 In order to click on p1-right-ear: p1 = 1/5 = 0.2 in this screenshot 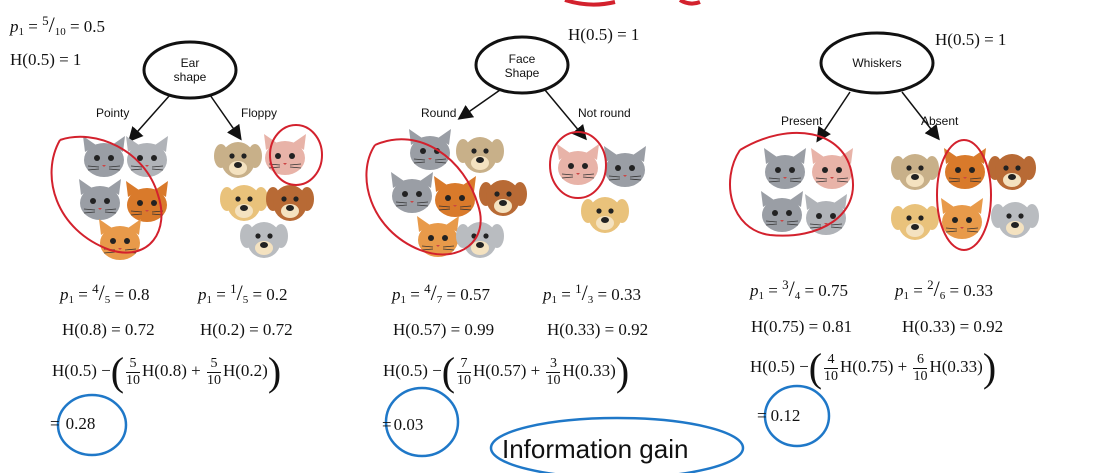, I will do `click(243, 293)`.